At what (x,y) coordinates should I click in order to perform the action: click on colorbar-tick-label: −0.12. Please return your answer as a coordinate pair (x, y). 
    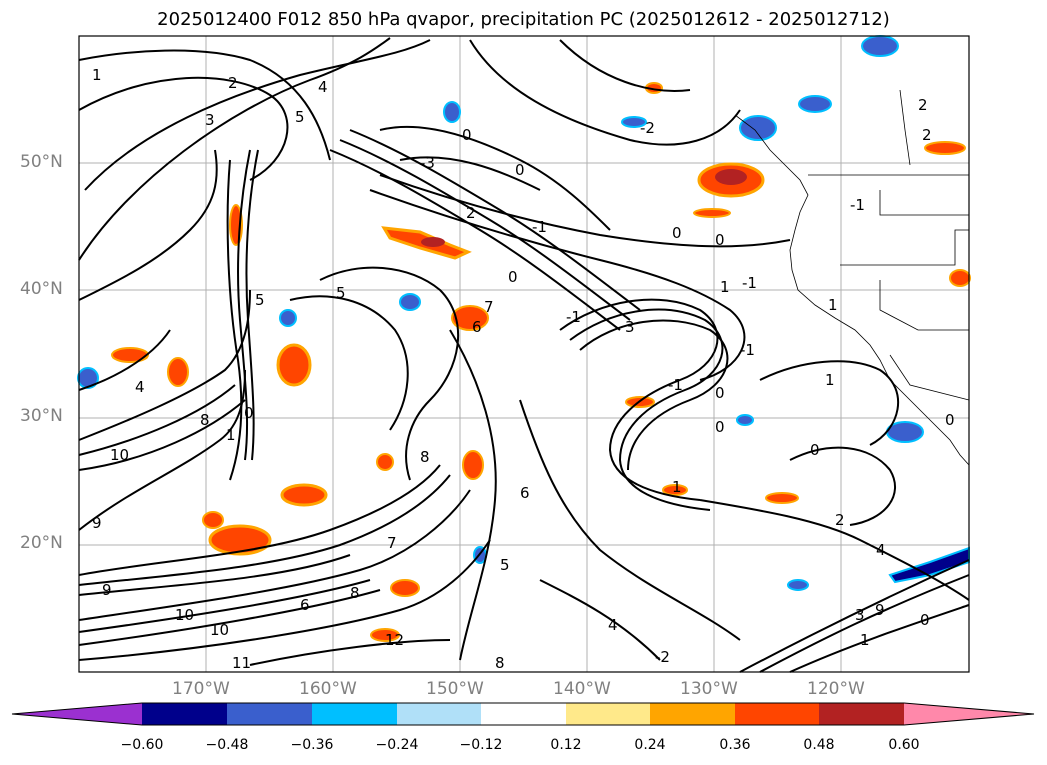
    Looking at the image, I should click on (481, 745).